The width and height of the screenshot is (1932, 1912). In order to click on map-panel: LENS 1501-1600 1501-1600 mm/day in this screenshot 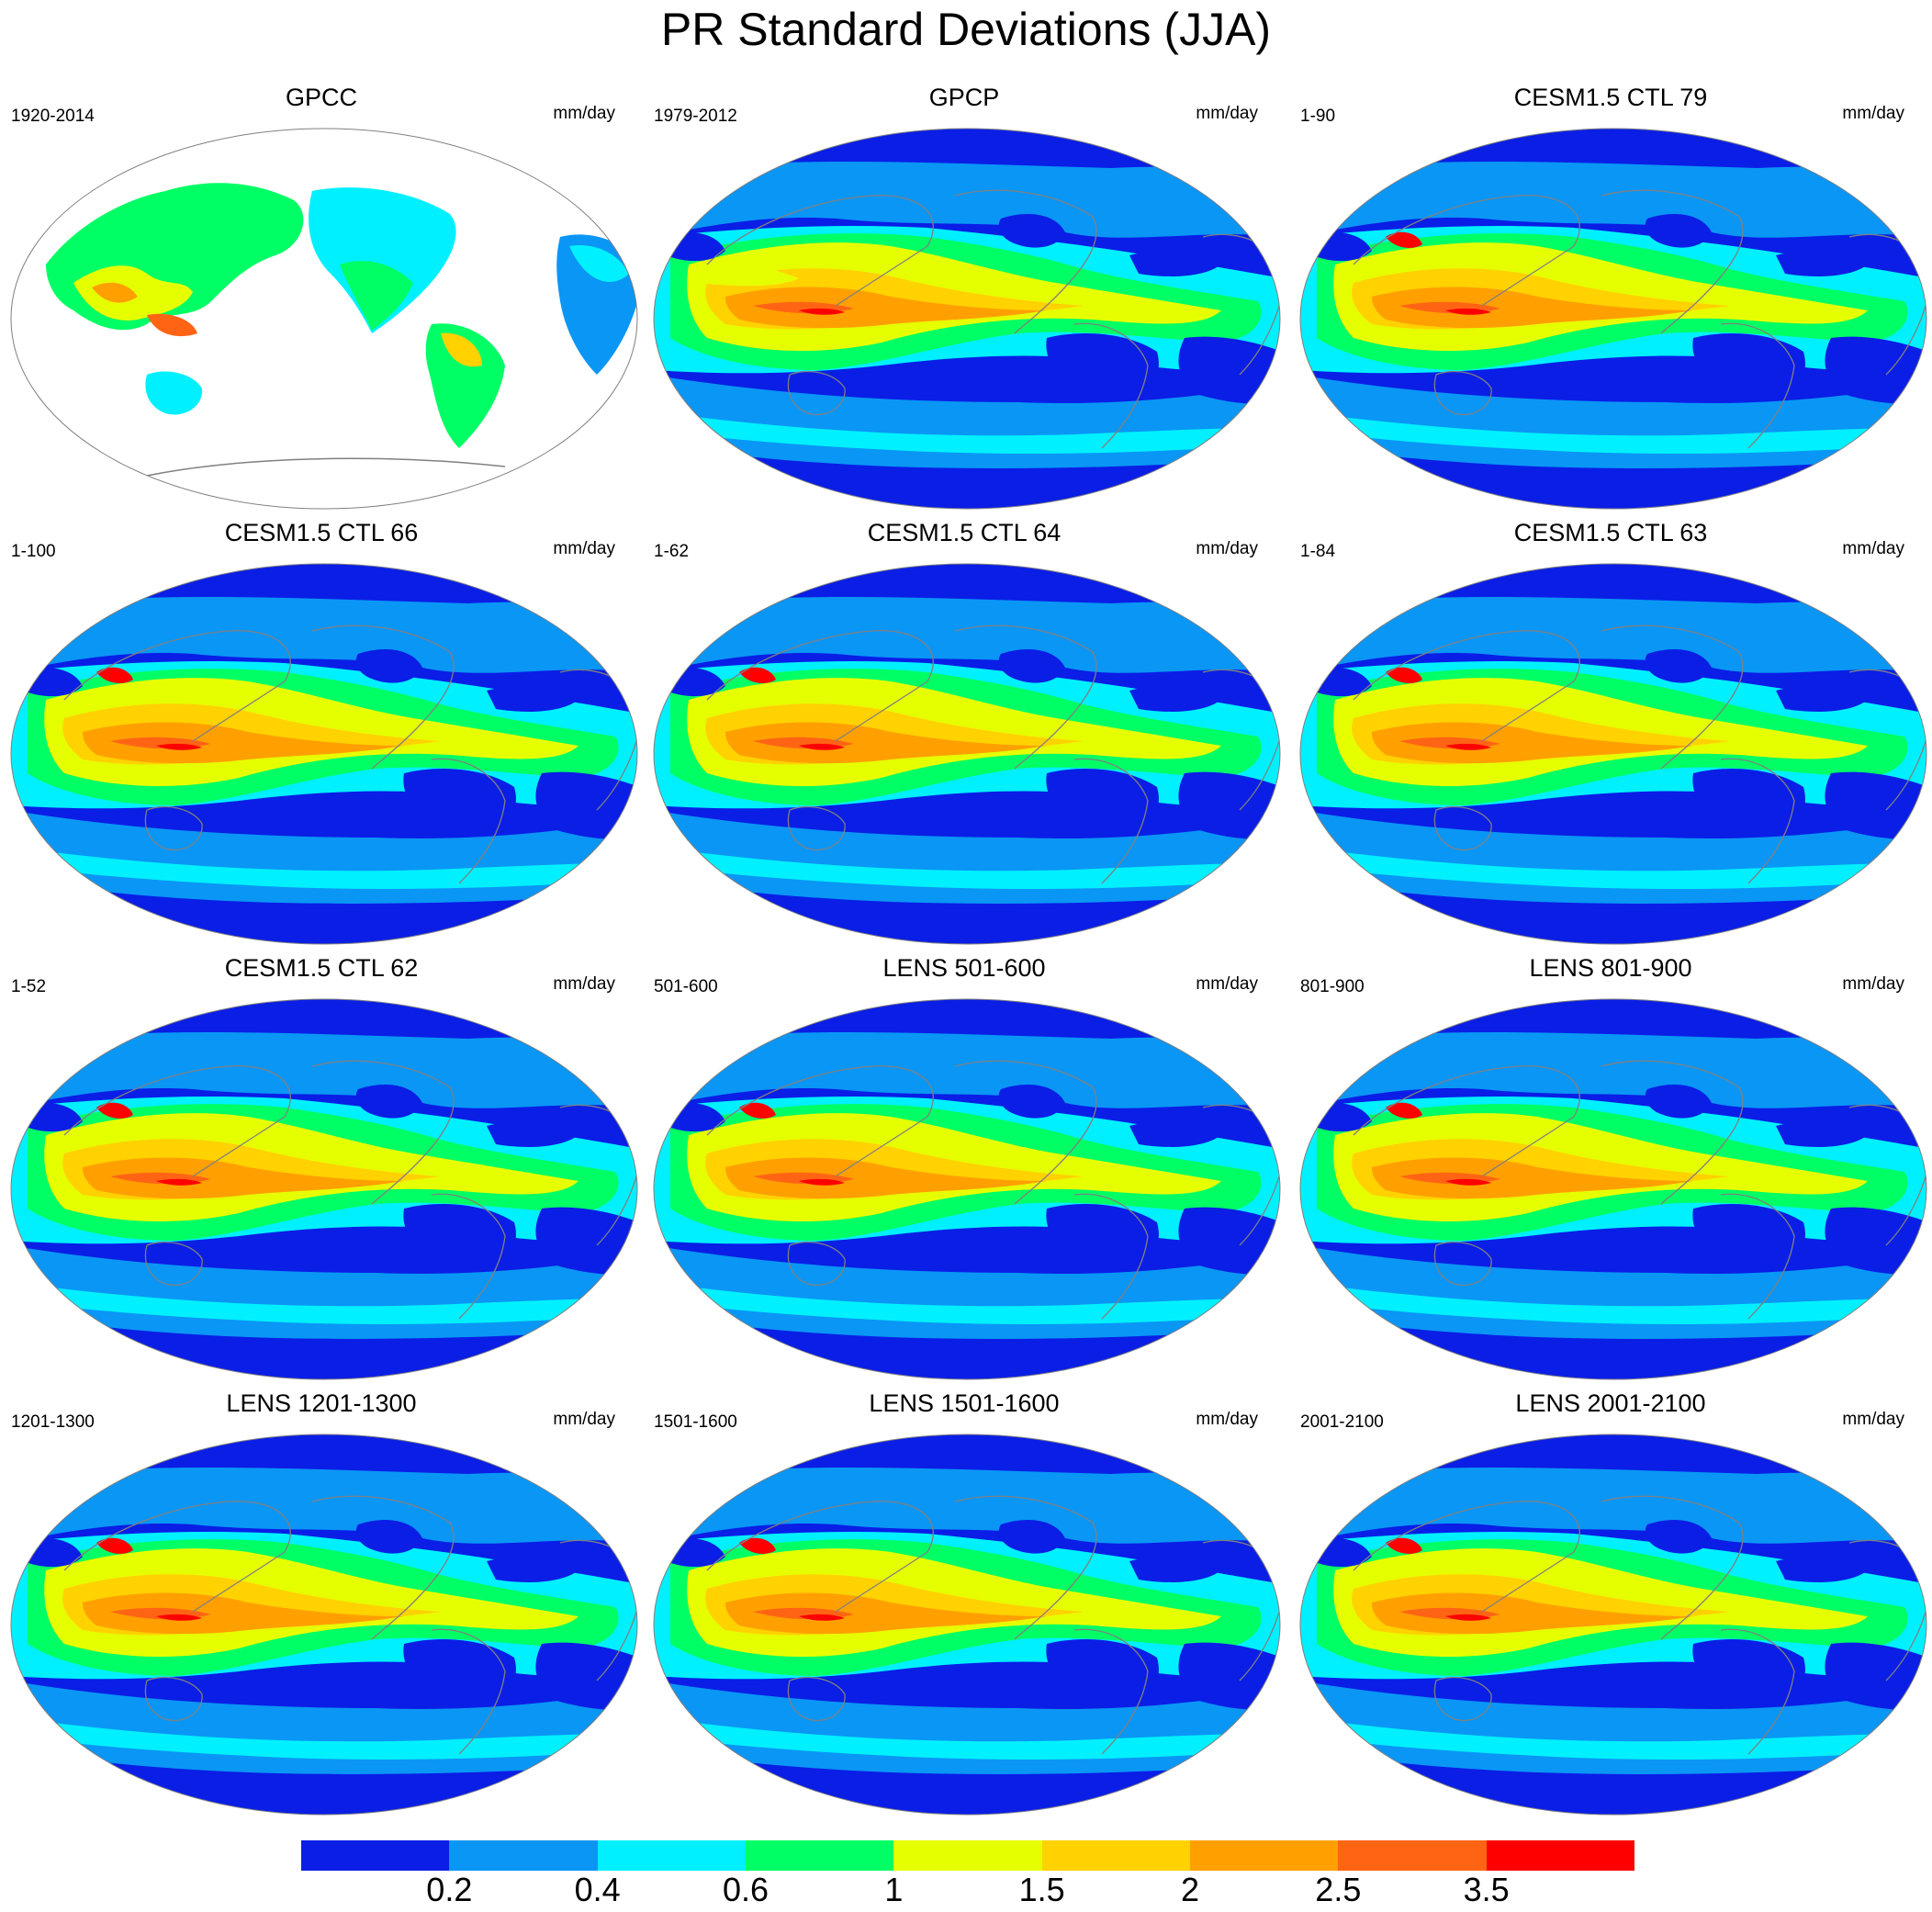, I will do `click(965, 1604)`.